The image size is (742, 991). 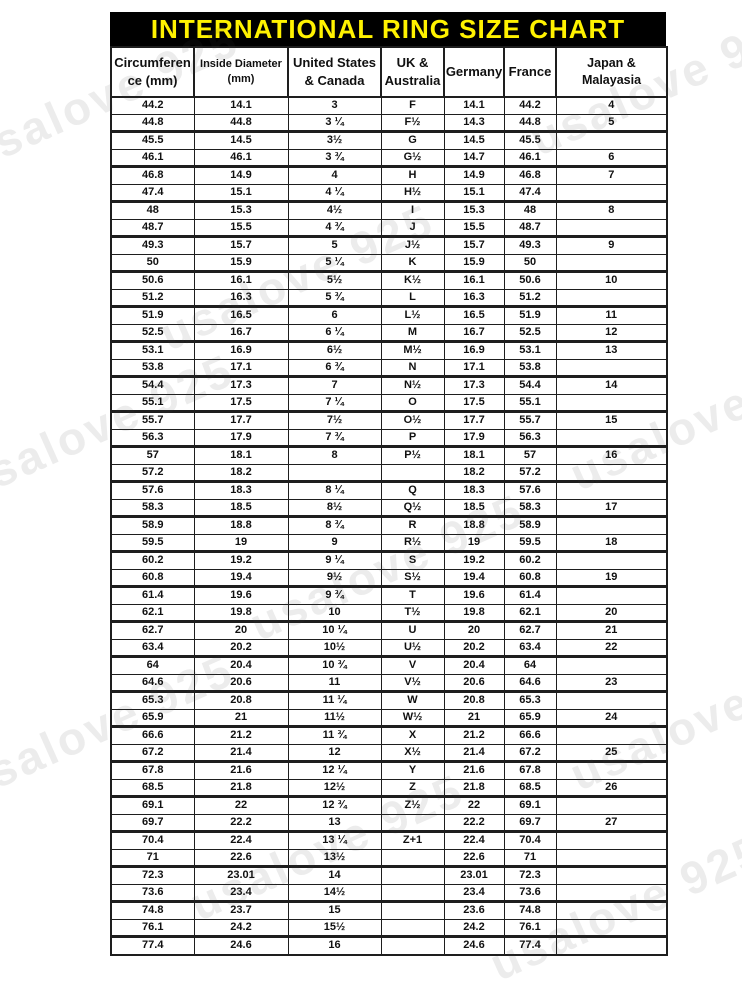 What do you see at coordinates (530, 368) in the screenshot?
I see `cell-france: 53.8` at bounding box center [530, 368].